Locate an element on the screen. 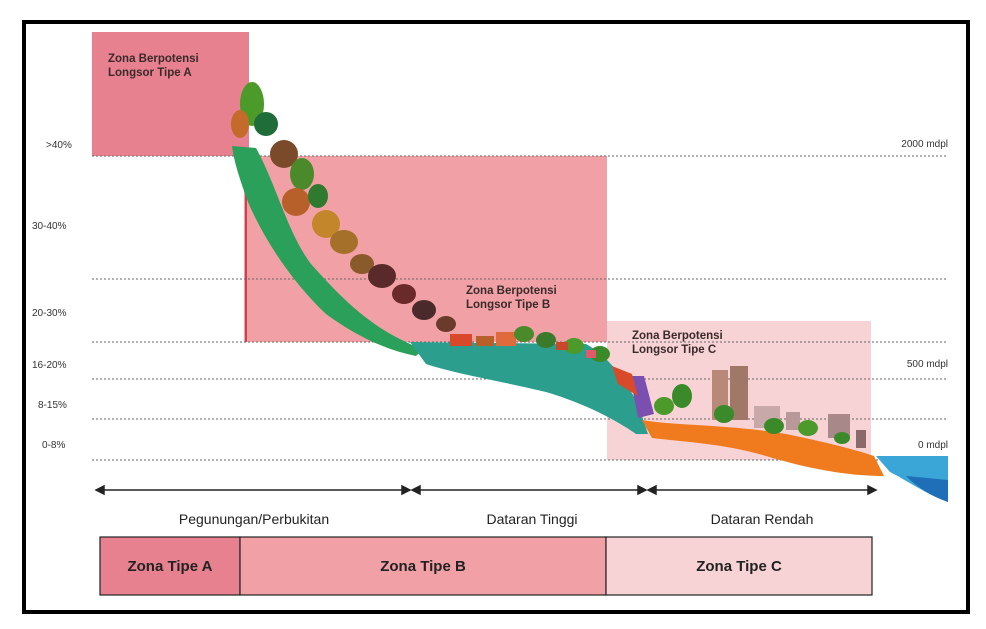 This screenshot has width=986, height=629. forest-trees is located at coordinates (343, 207).